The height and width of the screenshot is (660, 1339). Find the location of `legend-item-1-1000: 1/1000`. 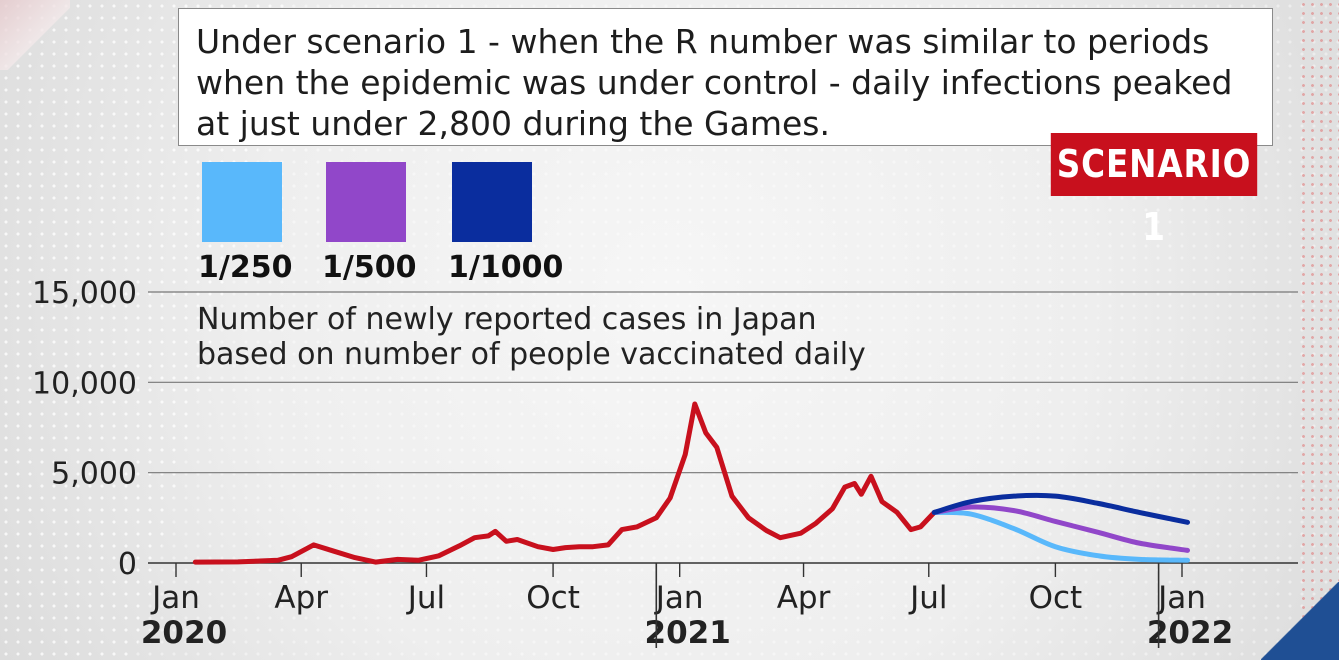

legend-item-1-1000: 1/1000 is located at coordinates (505, 223).